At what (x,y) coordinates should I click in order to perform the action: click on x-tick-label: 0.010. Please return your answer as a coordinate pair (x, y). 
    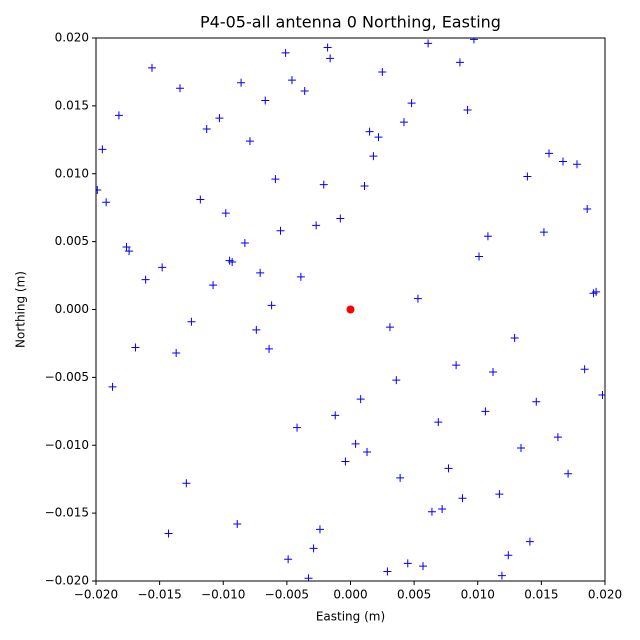
    Looking at the image, I should click on (478, 595).